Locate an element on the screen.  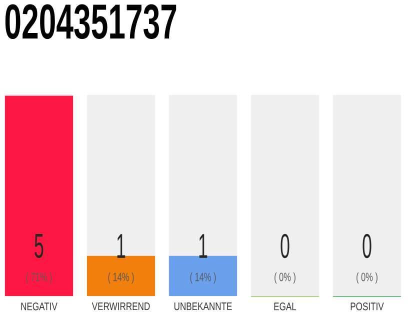
chart-title: 0204351737 is located at coordinates (90, 22).